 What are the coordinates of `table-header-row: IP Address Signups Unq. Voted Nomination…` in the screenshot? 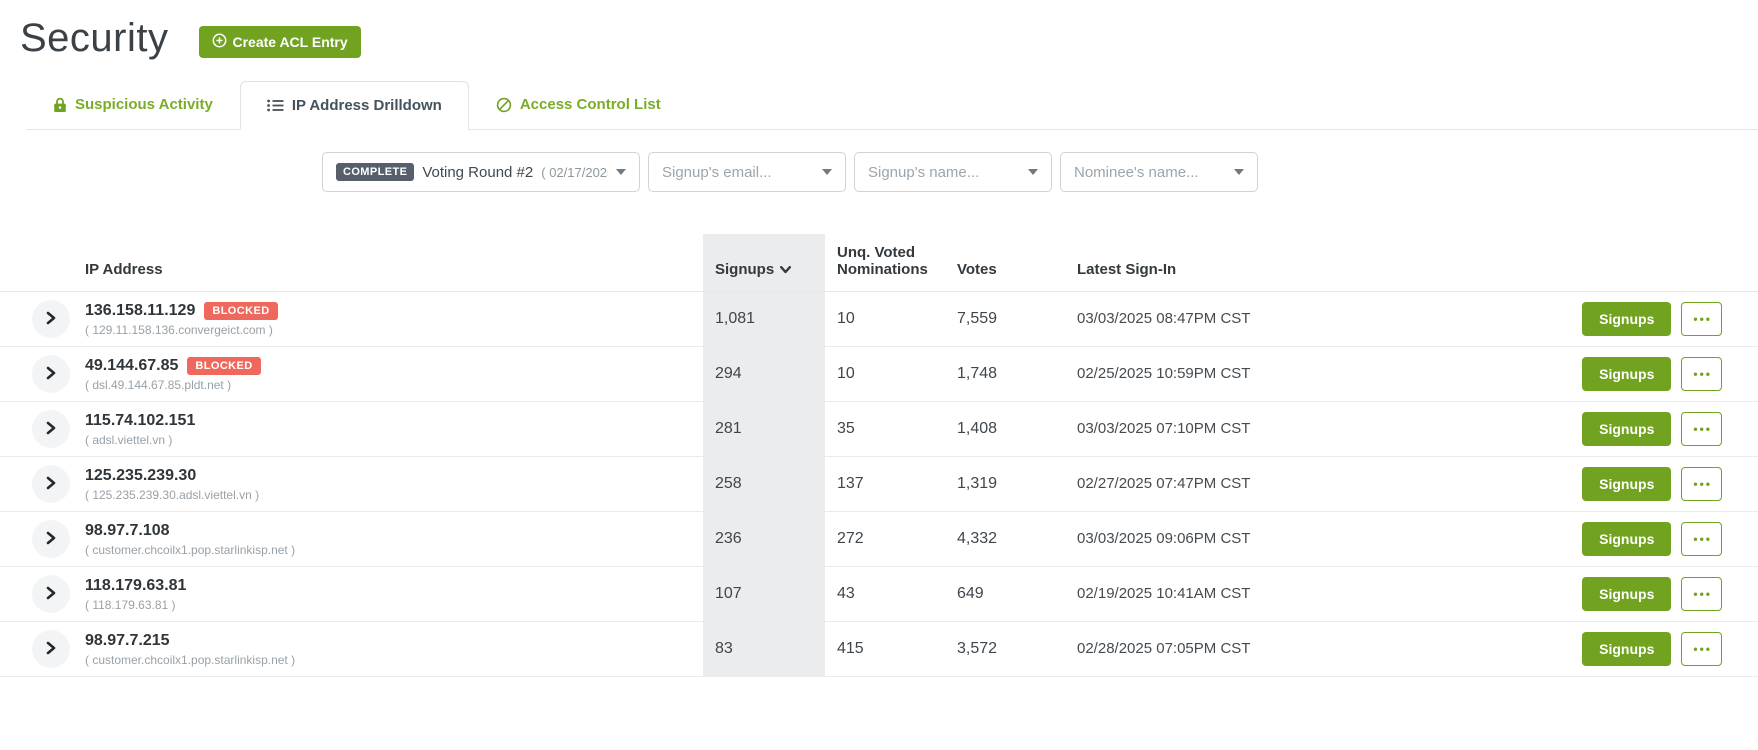 It's located at (879, 263).